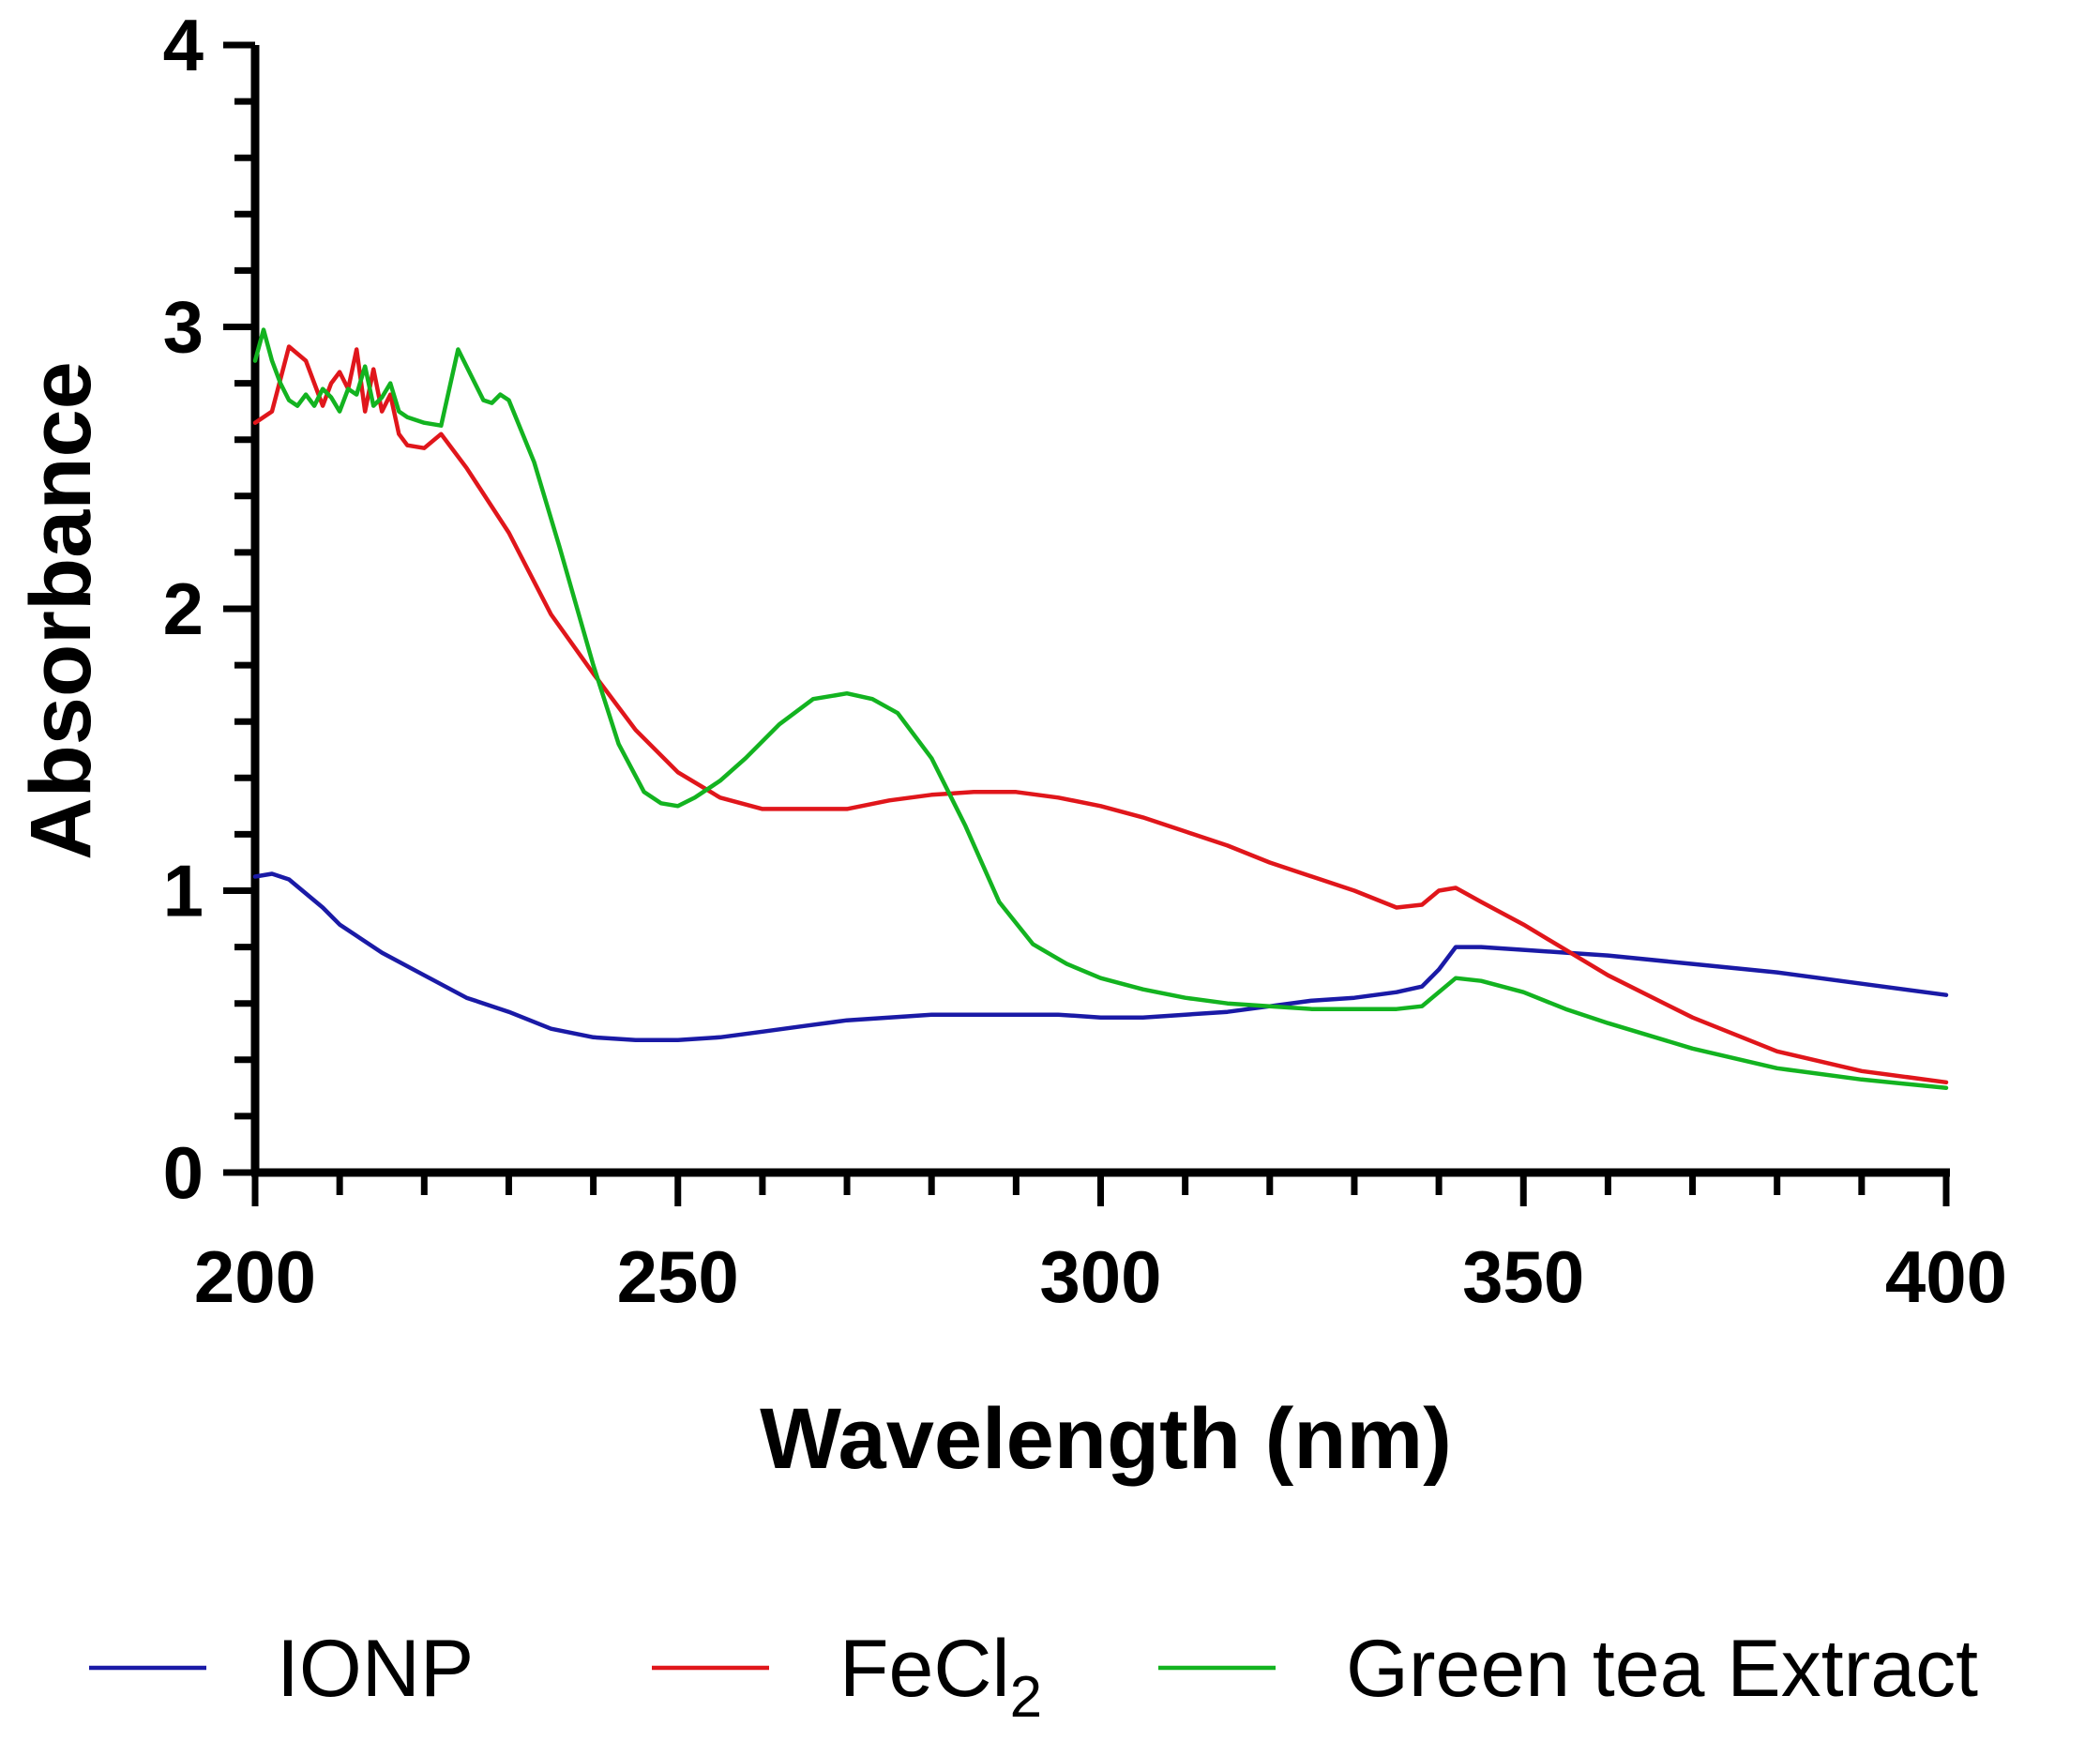  I want to click on legend-label: Green tea Extract, so click(1662, 1669).